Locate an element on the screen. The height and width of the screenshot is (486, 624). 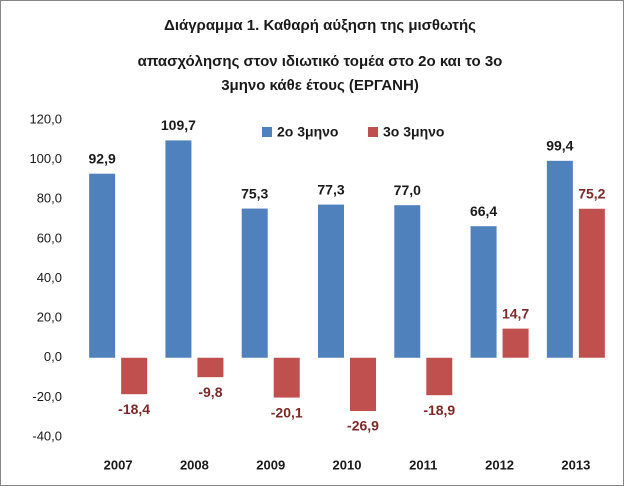
chart-title: 3μηνο κάθε έτους (ΕΡΓΑΝΗ) is located at coordinates (320, 85).